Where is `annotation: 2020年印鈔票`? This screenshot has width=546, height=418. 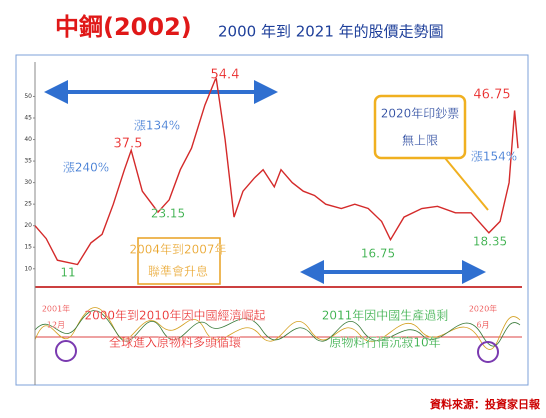 annotation: 2020年印鈔票 is located at coordinates (420, 113).